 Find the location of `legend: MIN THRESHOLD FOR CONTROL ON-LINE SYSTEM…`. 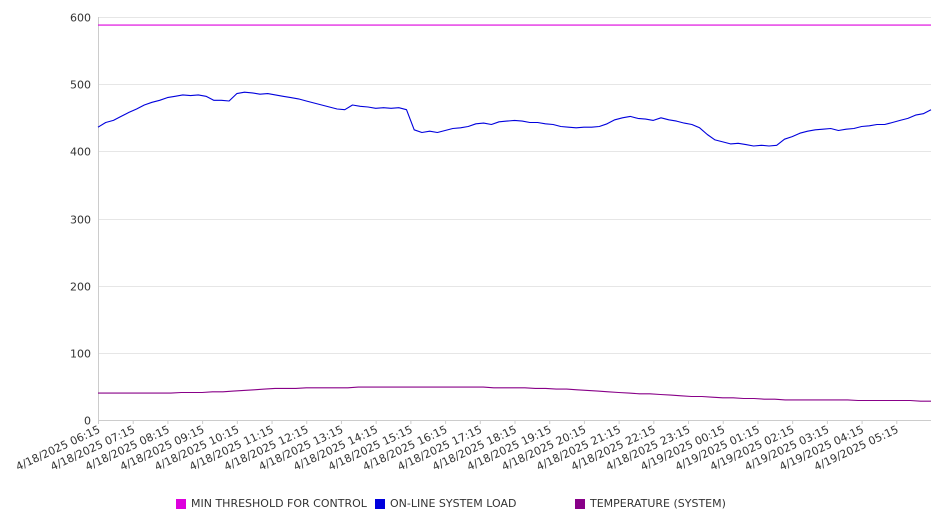

legend: MIN THRESHOLD FOR CONTROL ON-LINE SYSTEM… is located at coordinates (473, 506).